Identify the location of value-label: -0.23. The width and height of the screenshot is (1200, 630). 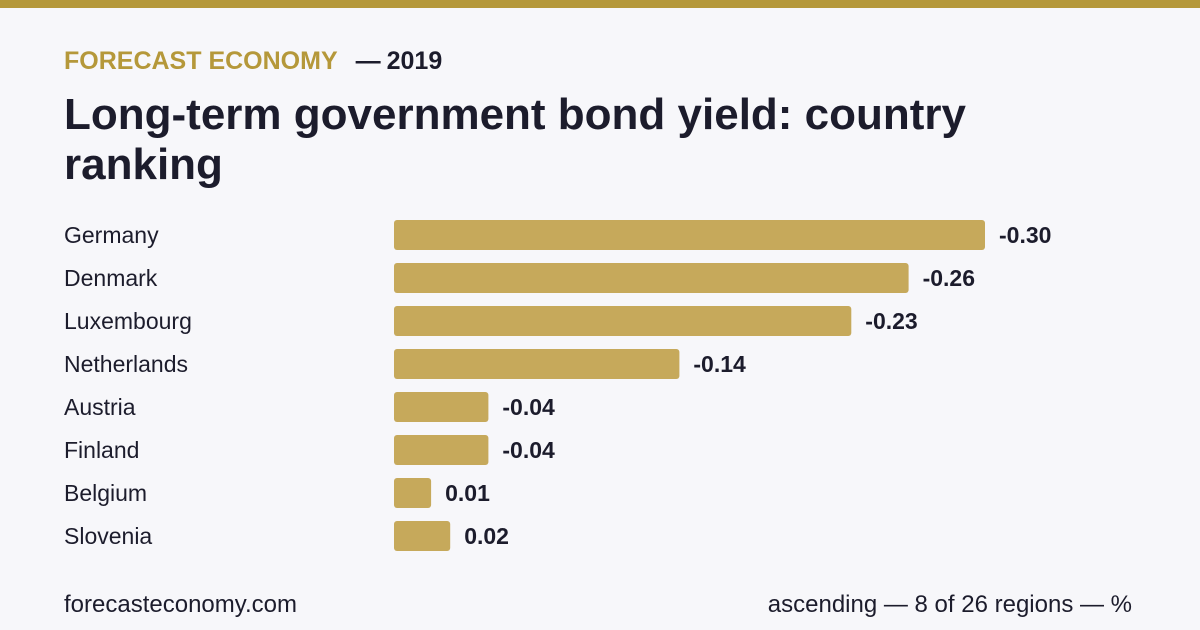
(891, 321).